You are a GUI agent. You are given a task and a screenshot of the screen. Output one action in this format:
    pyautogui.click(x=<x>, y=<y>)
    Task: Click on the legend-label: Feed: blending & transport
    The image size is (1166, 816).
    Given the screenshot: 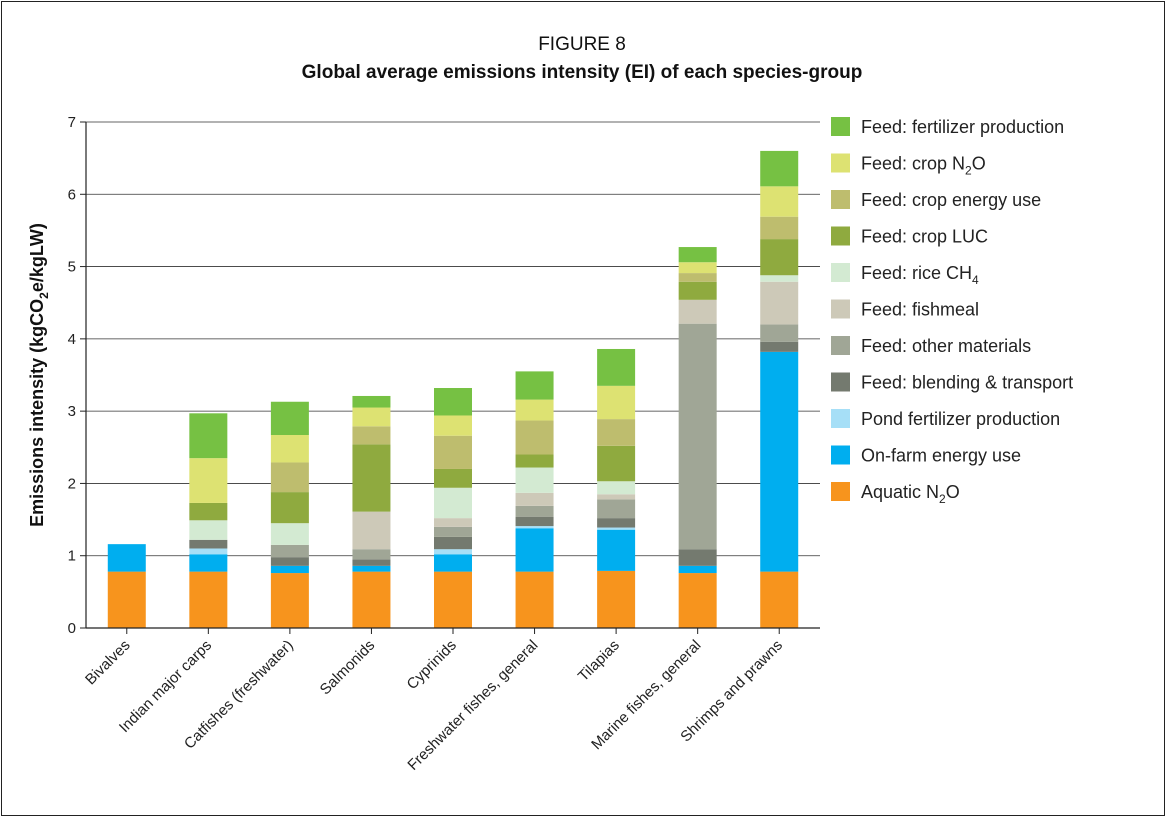 What is the action you would take?
    pyautogui.click(x=967, y=383)
    